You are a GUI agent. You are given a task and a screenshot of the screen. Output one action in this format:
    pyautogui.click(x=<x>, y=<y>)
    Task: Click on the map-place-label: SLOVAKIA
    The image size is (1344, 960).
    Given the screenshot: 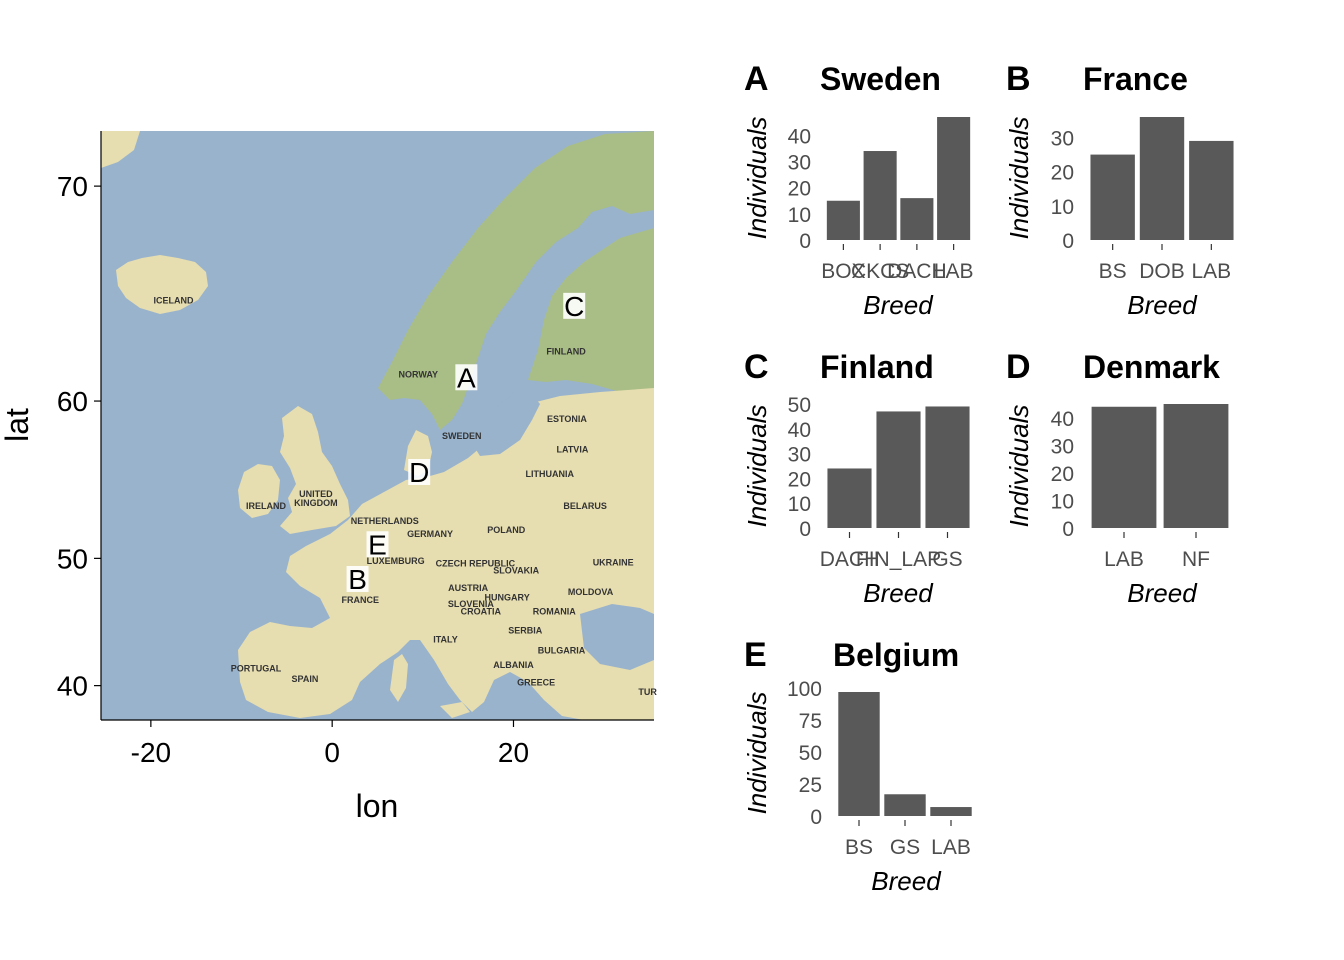 What is the action you would take?
    pyautogui.click(x=516, y=571)
    